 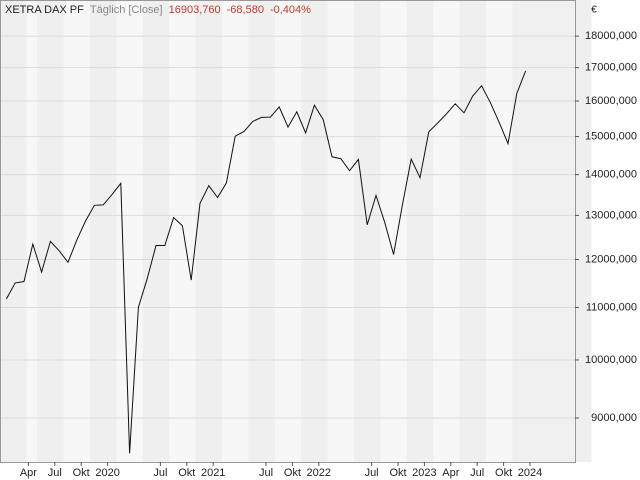 I want to click on chart-title: XETRA DAX PF, so click(x=44, y=10).